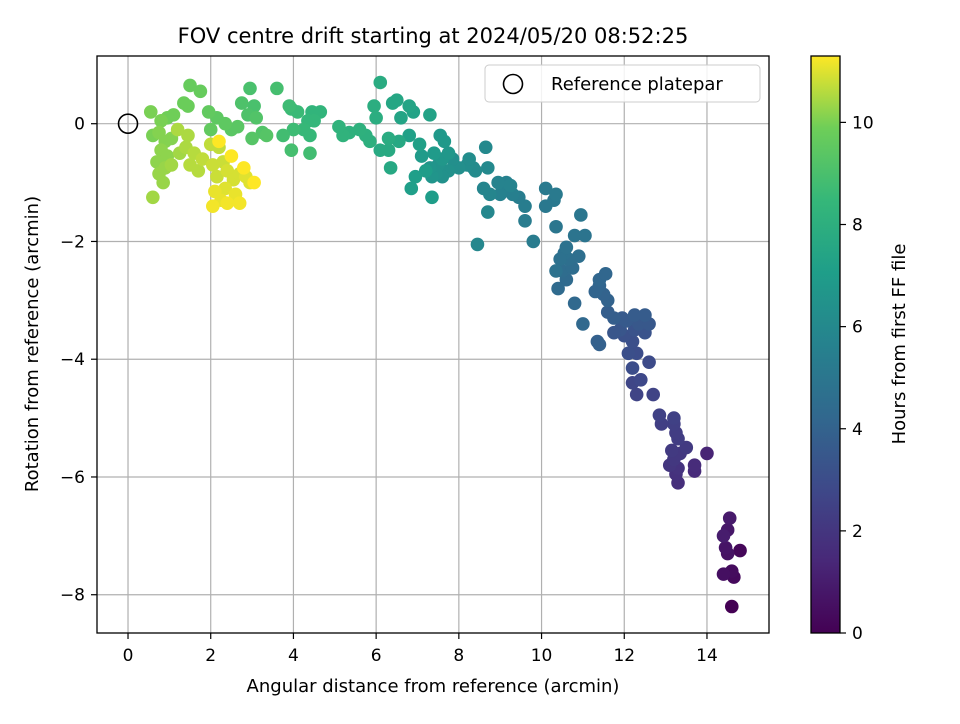 The height and width of the screenshot is (724, 960). I want to click on y-axis-ticks: 0 −2 −4 −6 −8, so click(78, 360).